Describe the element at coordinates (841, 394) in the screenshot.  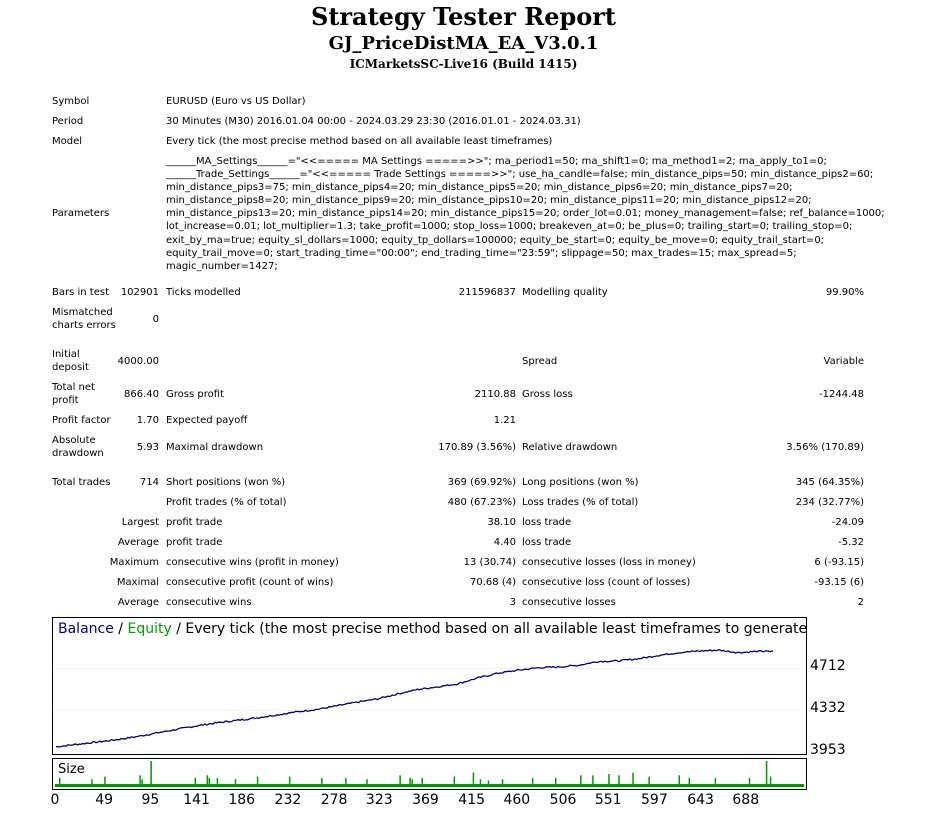
I see `grossloss-value: -1244.48` at that location.